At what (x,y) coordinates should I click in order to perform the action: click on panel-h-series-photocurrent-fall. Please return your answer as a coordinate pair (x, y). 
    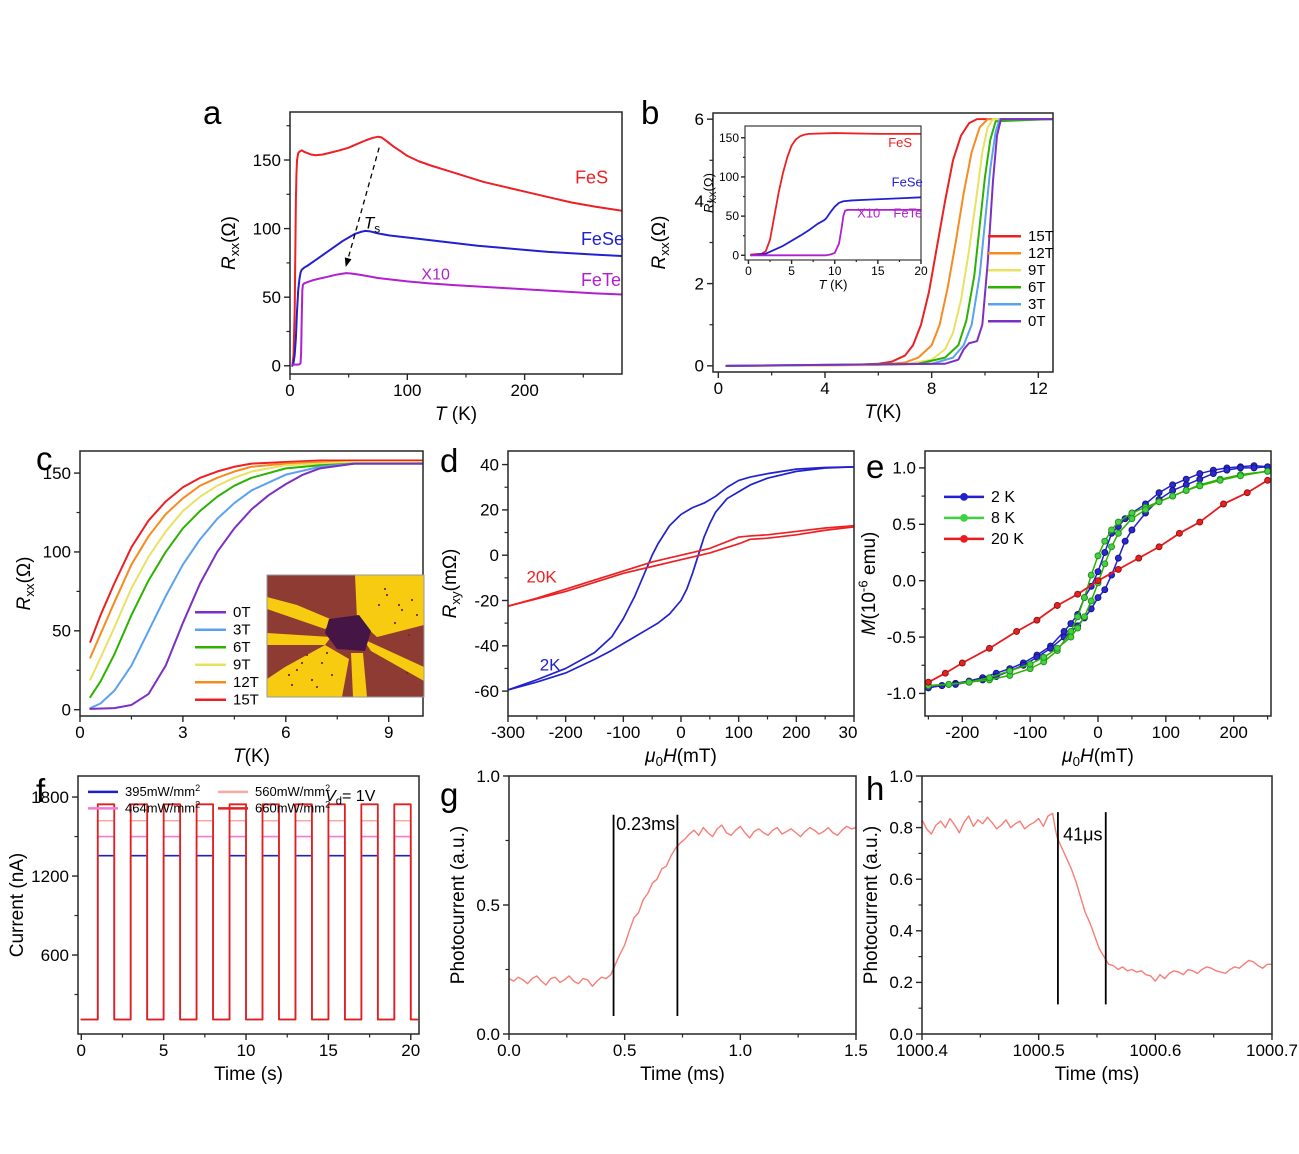
    Looking at the image, I should click on (1097, 897).